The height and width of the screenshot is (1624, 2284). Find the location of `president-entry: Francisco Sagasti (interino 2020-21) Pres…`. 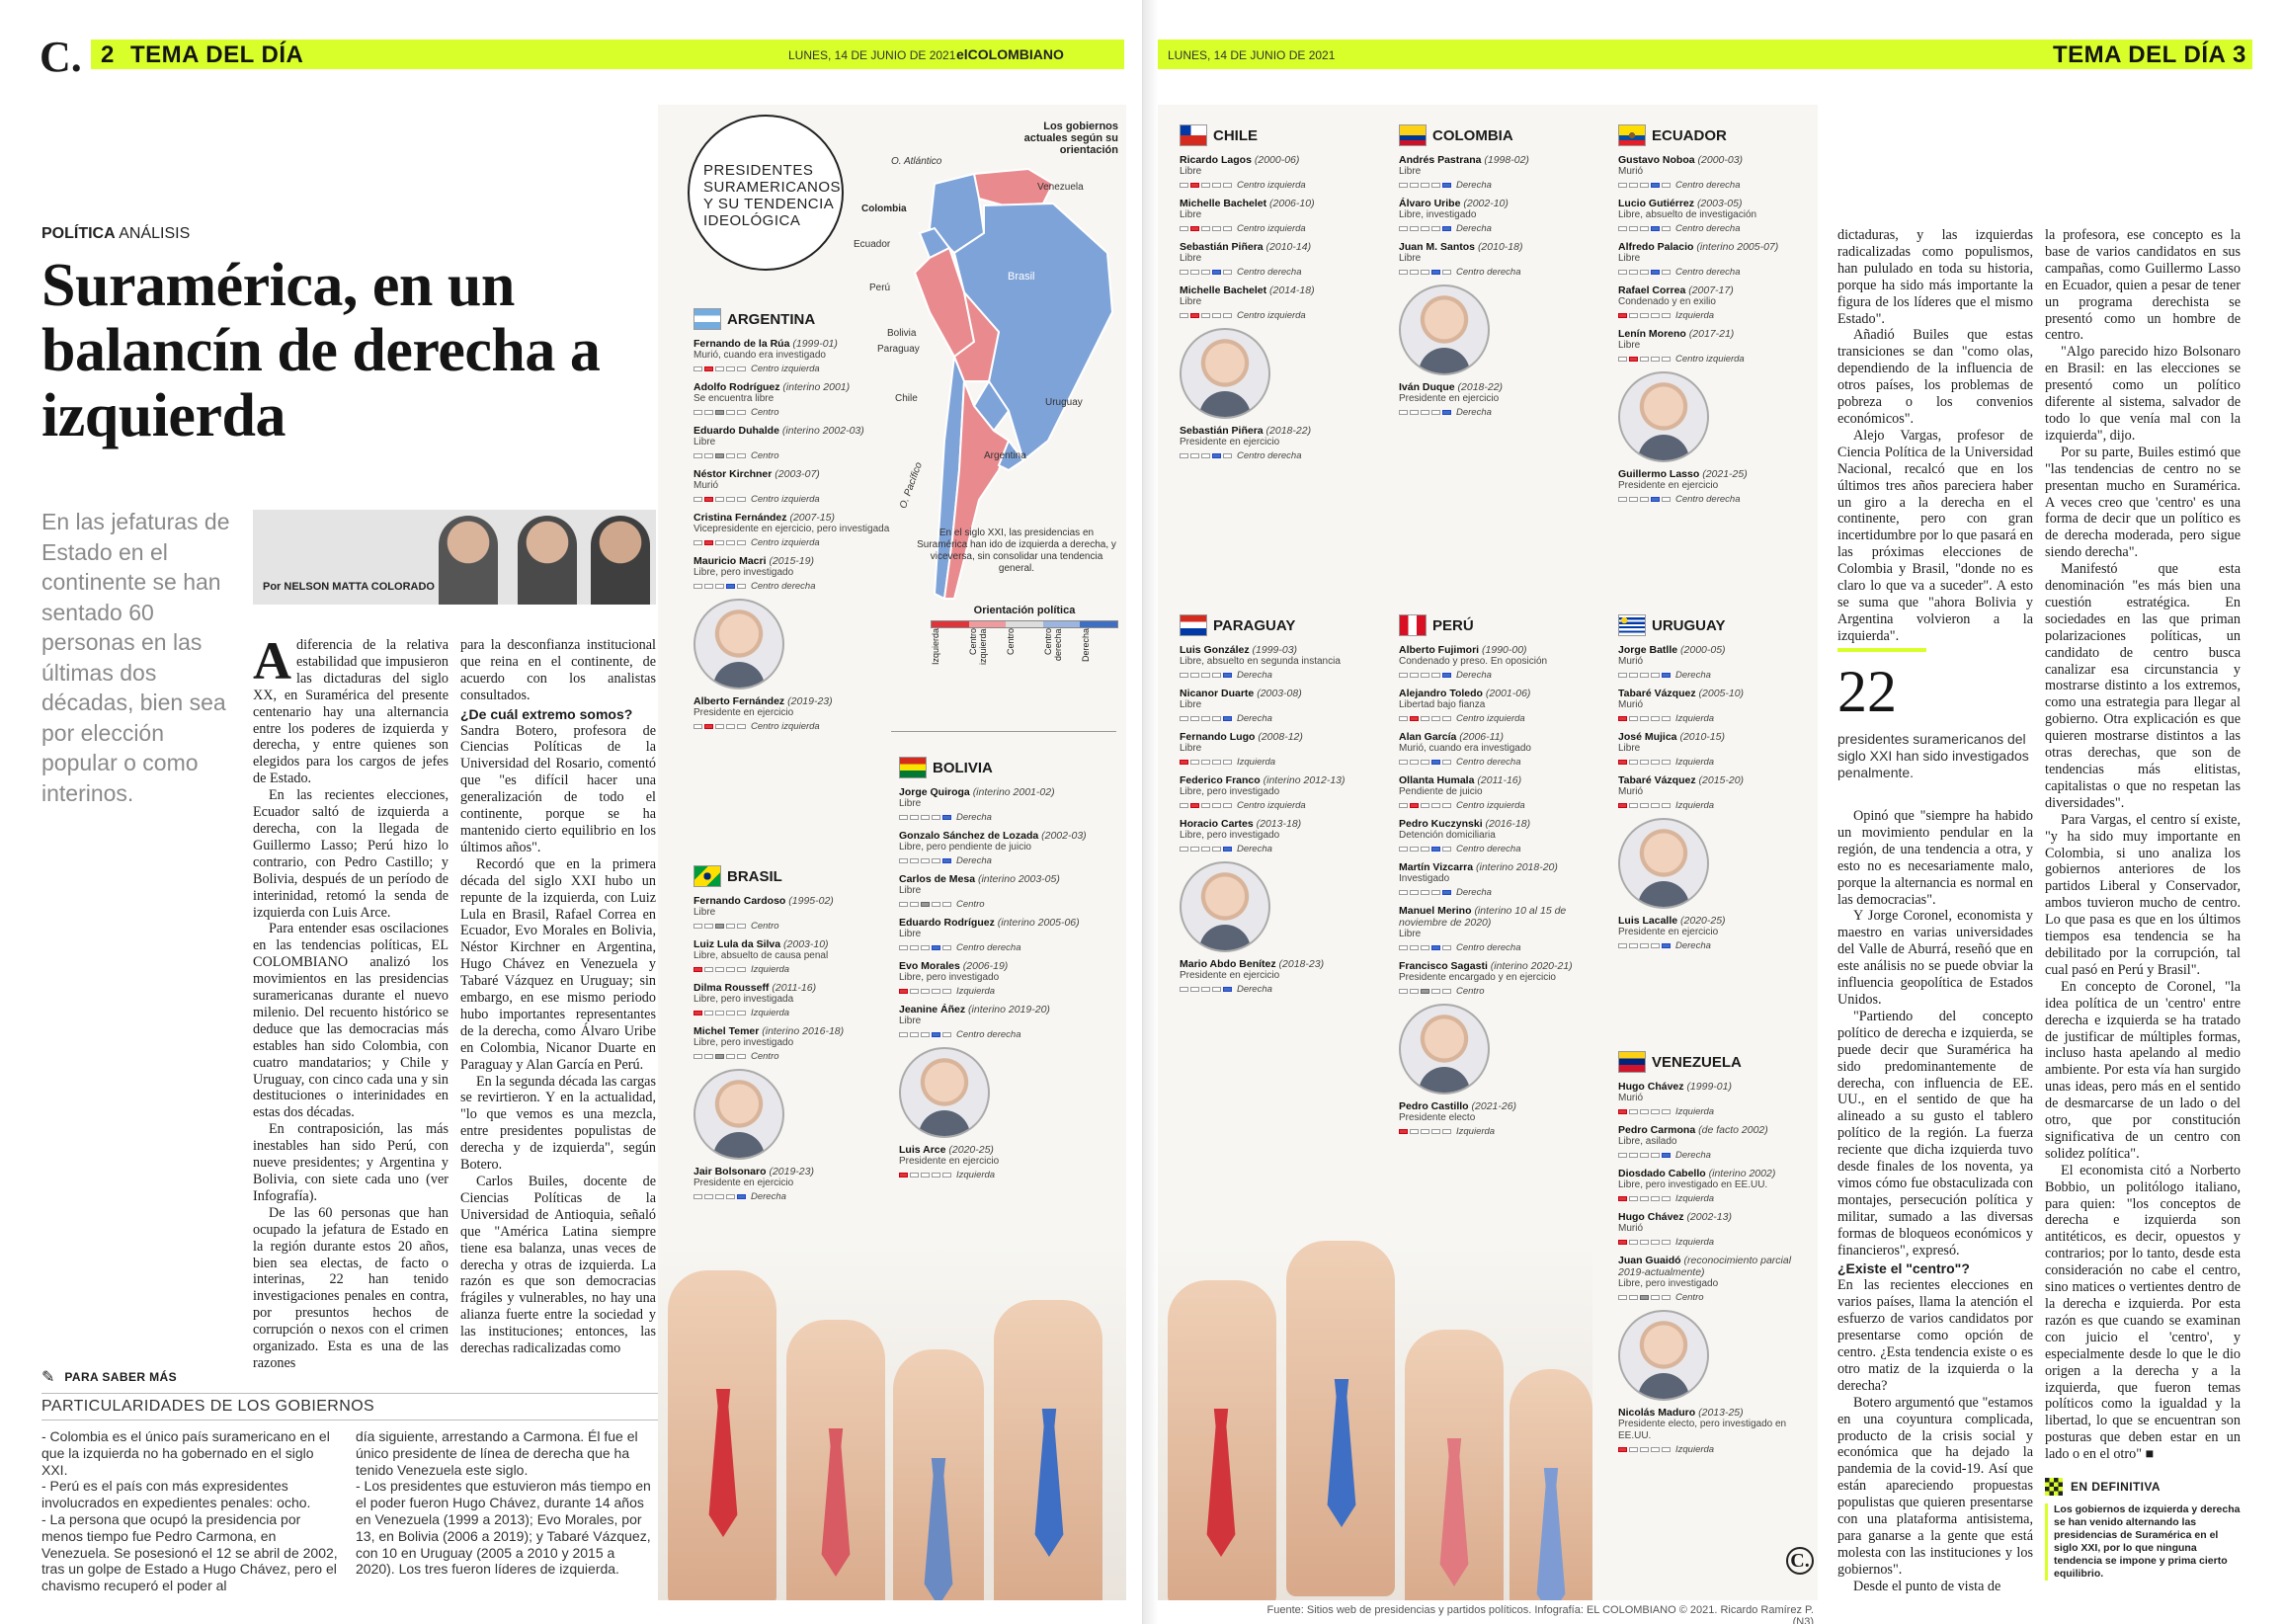

president-entry: Francisco Sagasti (interino 2020-21) Pres… is located at coordinates (1497, 979).